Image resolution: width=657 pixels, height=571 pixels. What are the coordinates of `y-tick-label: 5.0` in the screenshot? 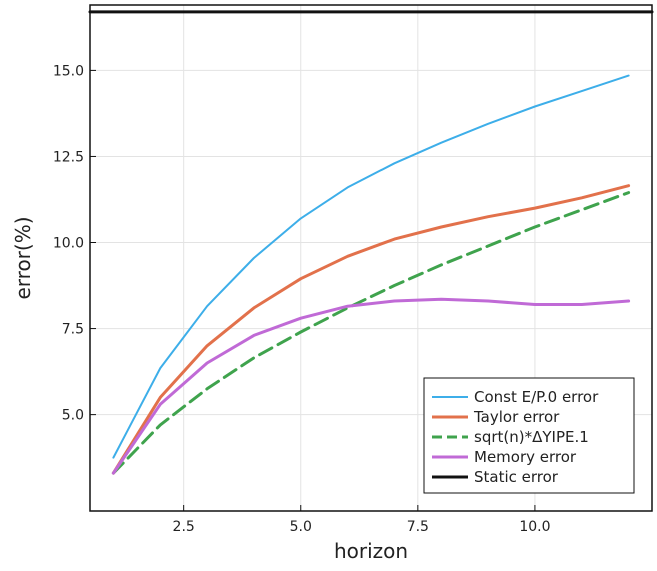 It's located at (73, 416).